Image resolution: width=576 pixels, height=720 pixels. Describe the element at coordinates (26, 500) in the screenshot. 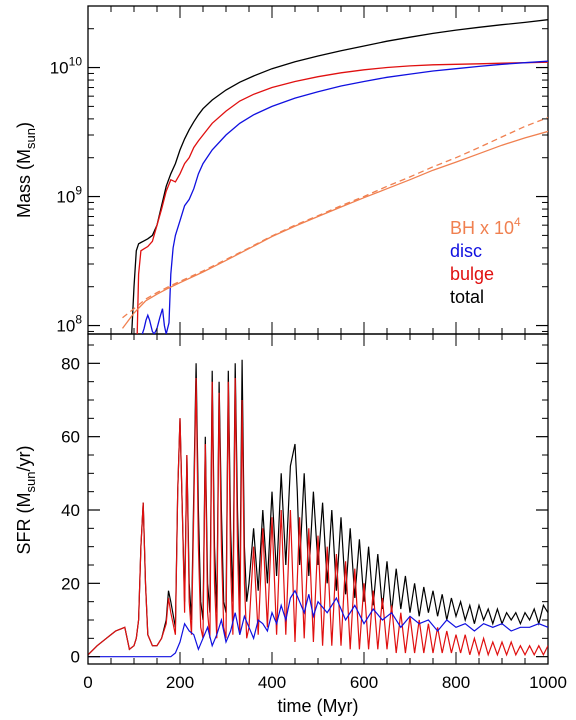

I see `sfr-y-axis-label: SFR (Msun/yr)` at that location.